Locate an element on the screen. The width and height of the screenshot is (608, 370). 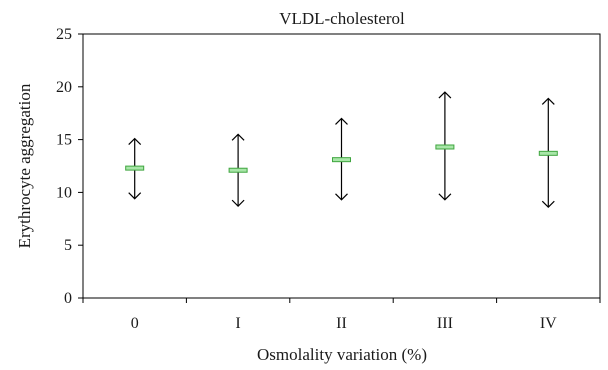
x-tick-label: III is located at coordinates (445, 323).